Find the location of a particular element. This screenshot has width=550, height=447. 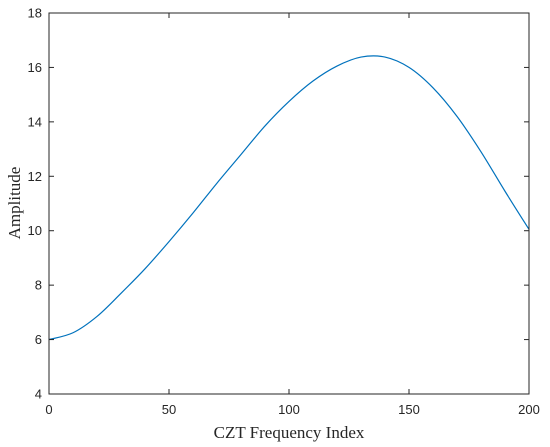

y-tick-label: 4 is located at coordinates (38, 394).